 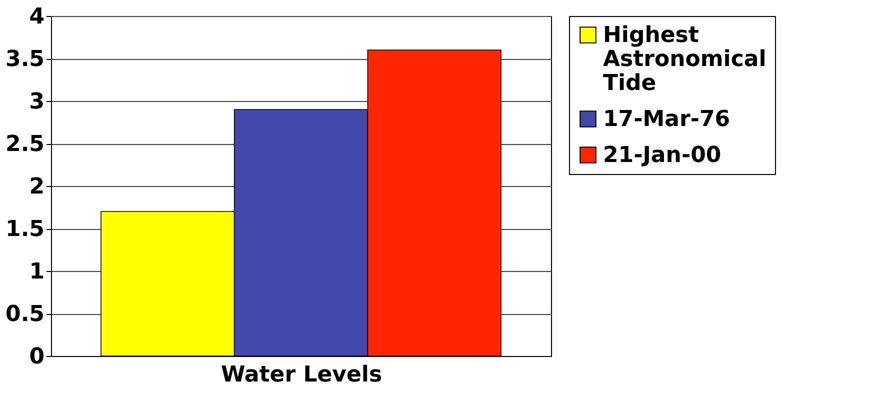 I want to click on y-tick-label: 3.5, so click(x=25, y=59).